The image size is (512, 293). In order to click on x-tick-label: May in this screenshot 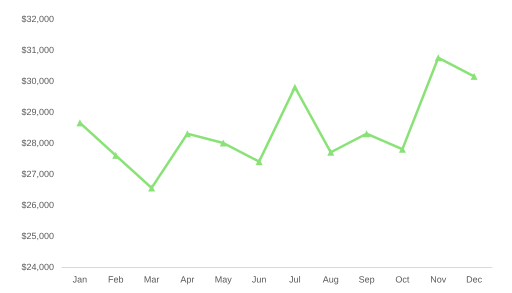, I will do `click(223, 279)`.